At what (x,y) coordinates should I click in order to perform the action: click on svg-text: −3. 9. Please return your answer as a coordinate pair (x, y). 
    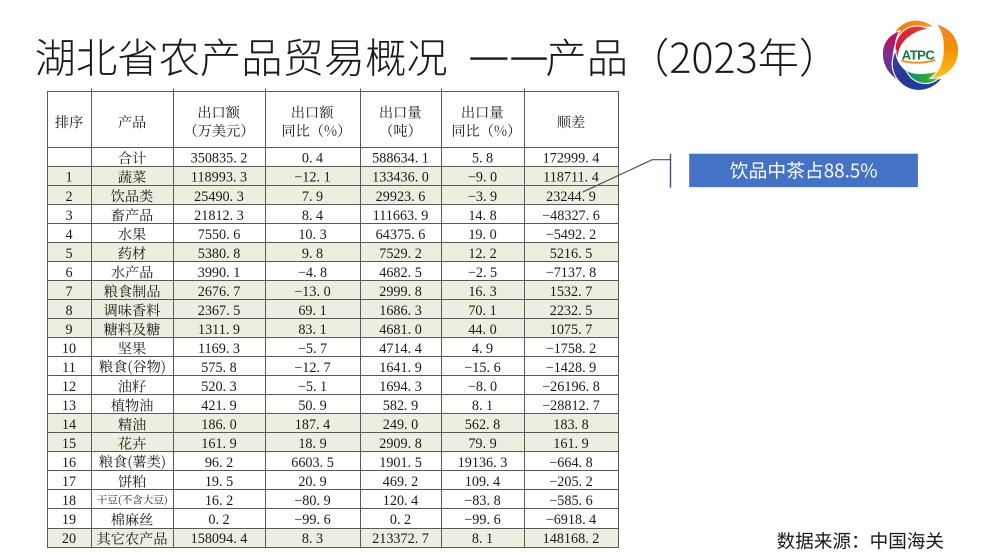
    Looking at the image, I should click on (482, 197).